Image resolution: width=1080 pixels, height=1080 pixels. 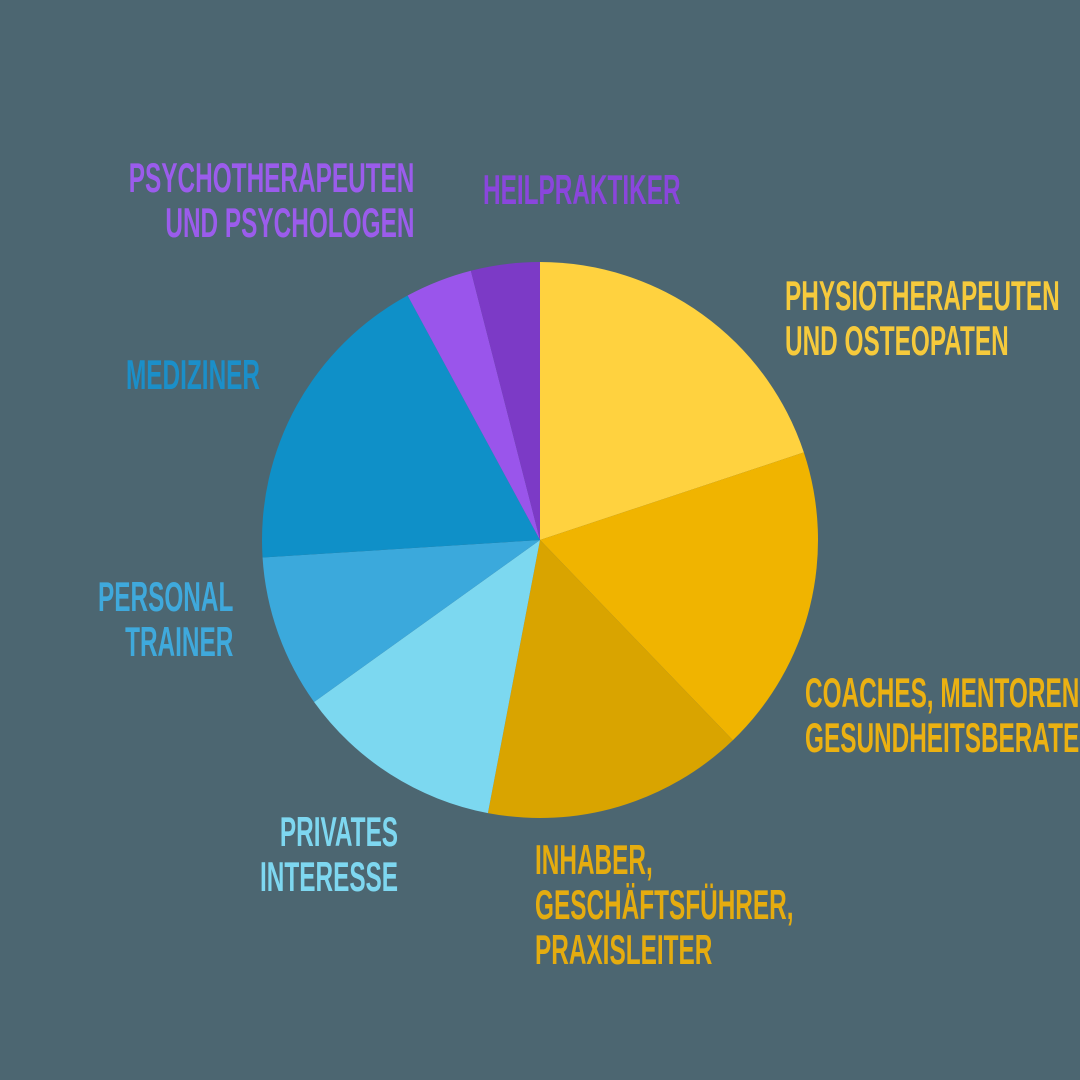 I want to click on label-privates-interesse: PRIVATES INTERESSE, so click(x=329, y=854).